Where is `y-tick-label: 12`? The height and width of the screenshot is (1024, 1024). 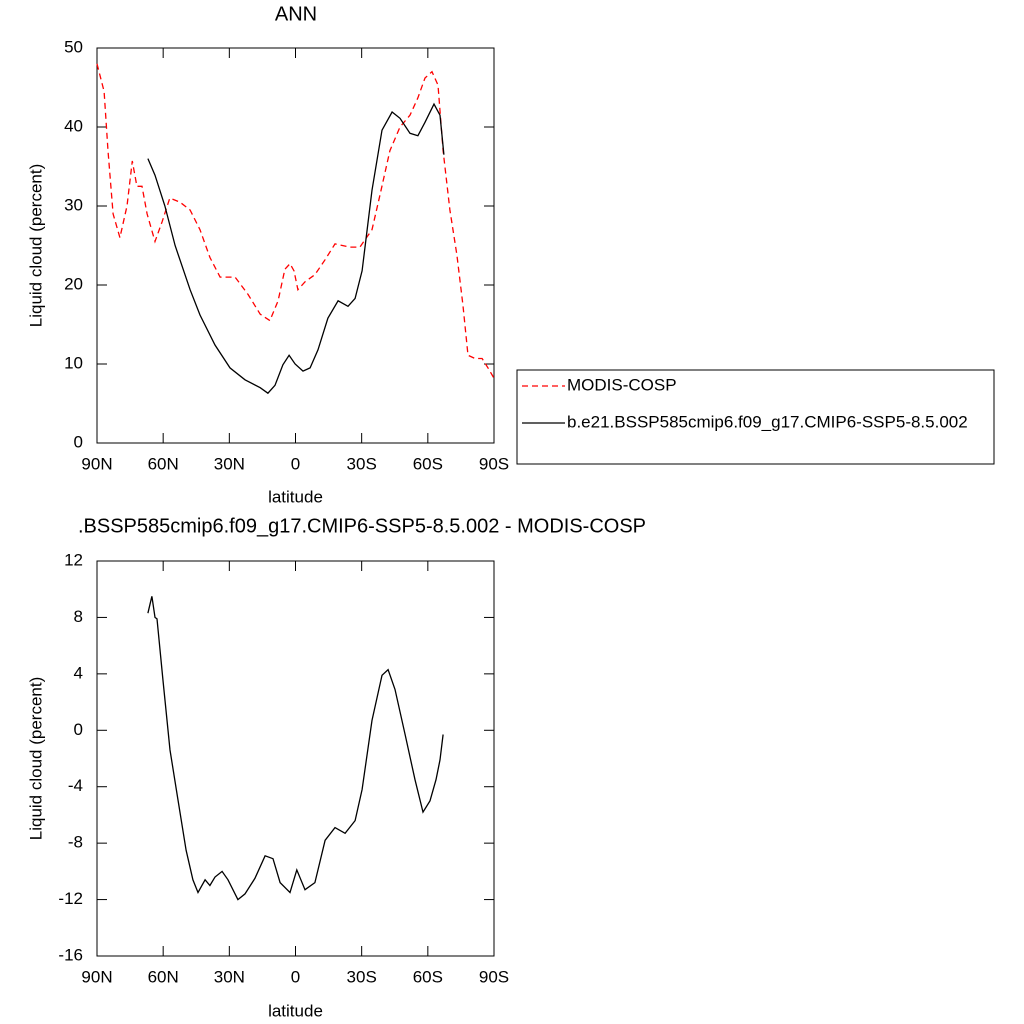 y-tick-label: 12 is located at coordinates (73, 559).